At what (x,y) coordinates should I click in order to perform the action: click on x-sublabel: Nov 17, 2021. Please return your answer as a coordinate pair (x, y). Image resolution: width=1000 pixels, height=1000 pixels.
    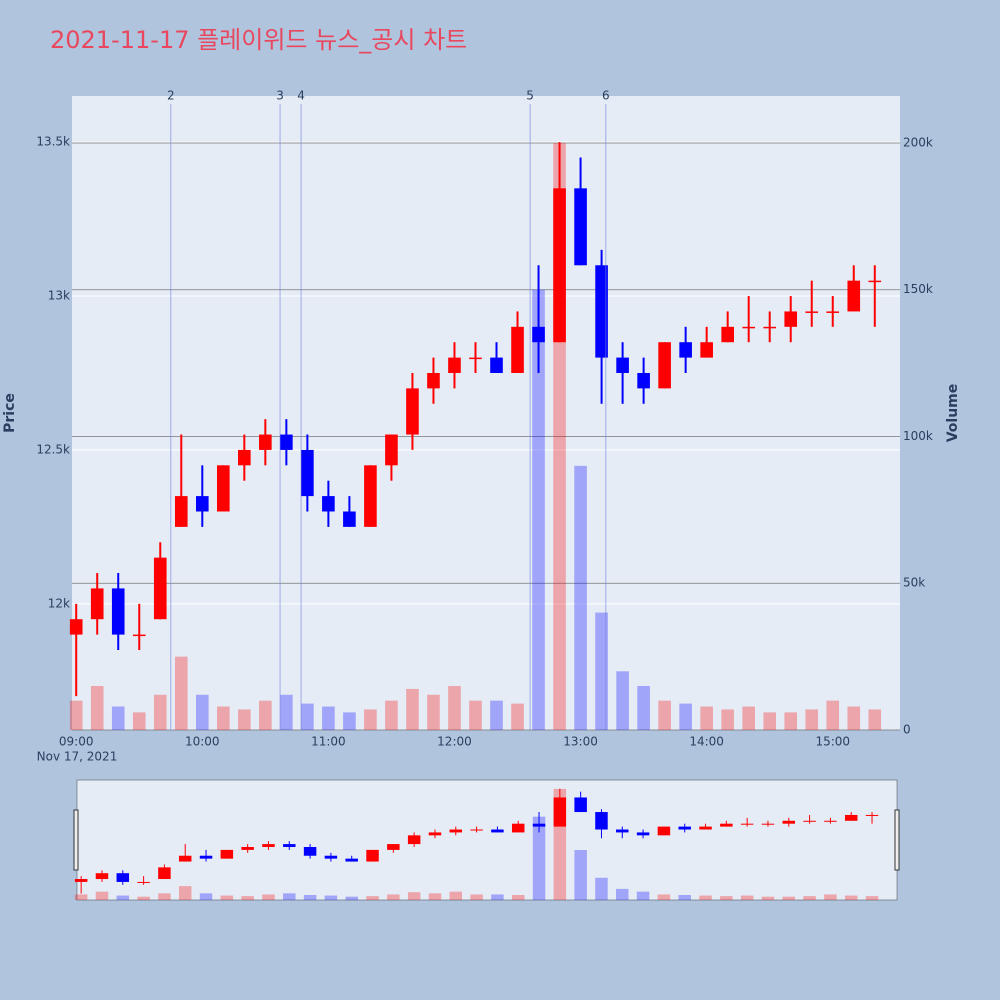
    Looking at the image, I should click on (77, 757).